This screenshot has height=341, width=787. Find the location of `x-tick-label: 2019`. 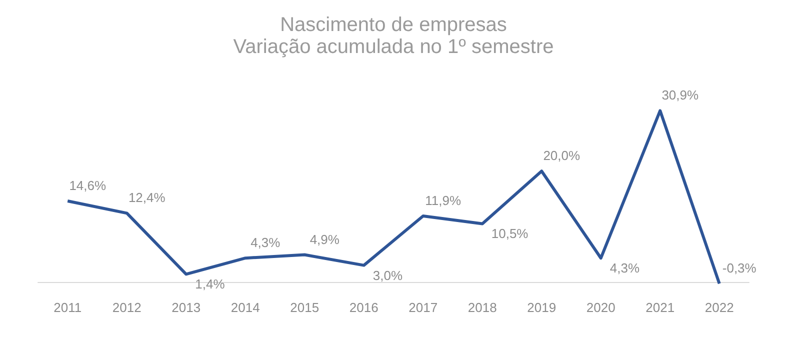

x-tick-label: 2019 is located at coordinates (541, 307).